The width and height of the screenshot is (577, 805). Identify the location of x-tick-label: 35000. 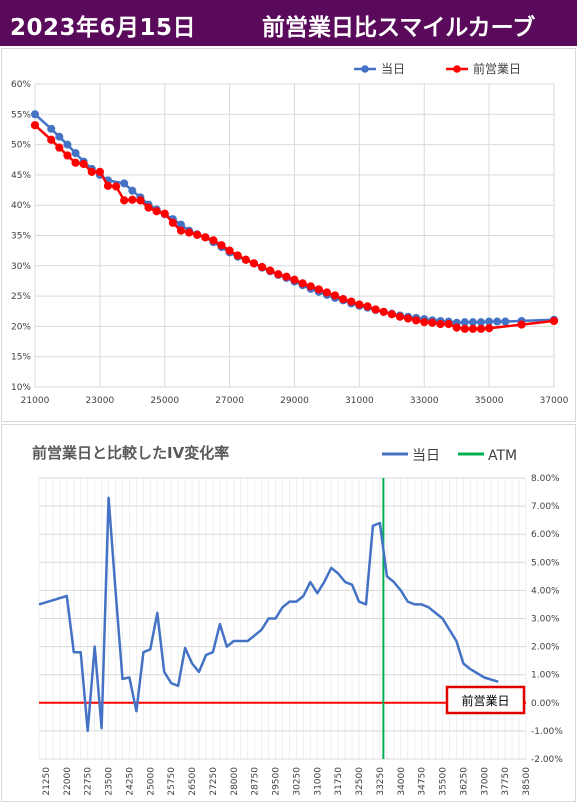
(489, 401).